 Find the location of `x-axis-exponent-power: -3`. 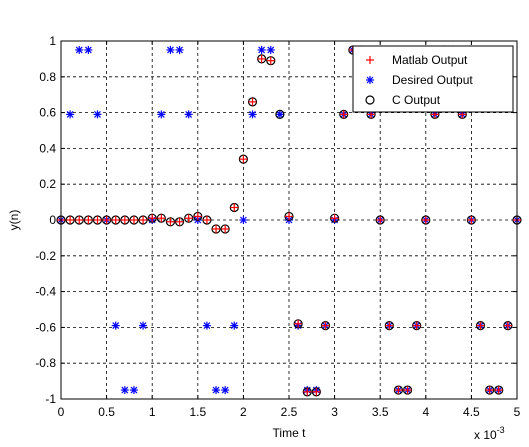

x-axis-exponent-power: -3 is located at coordinates (501, 430).